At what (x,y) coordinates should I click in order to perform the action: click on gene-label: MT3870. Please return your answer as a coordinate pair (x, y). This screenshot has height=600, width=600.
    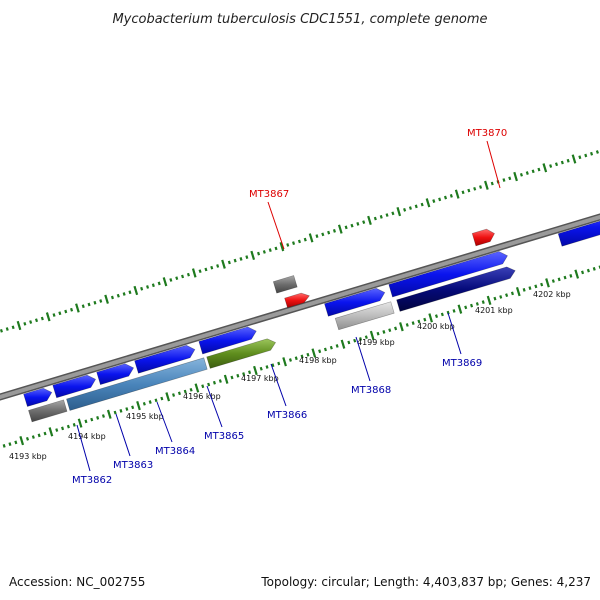
    Looking at the image, I should click on (487, 133).